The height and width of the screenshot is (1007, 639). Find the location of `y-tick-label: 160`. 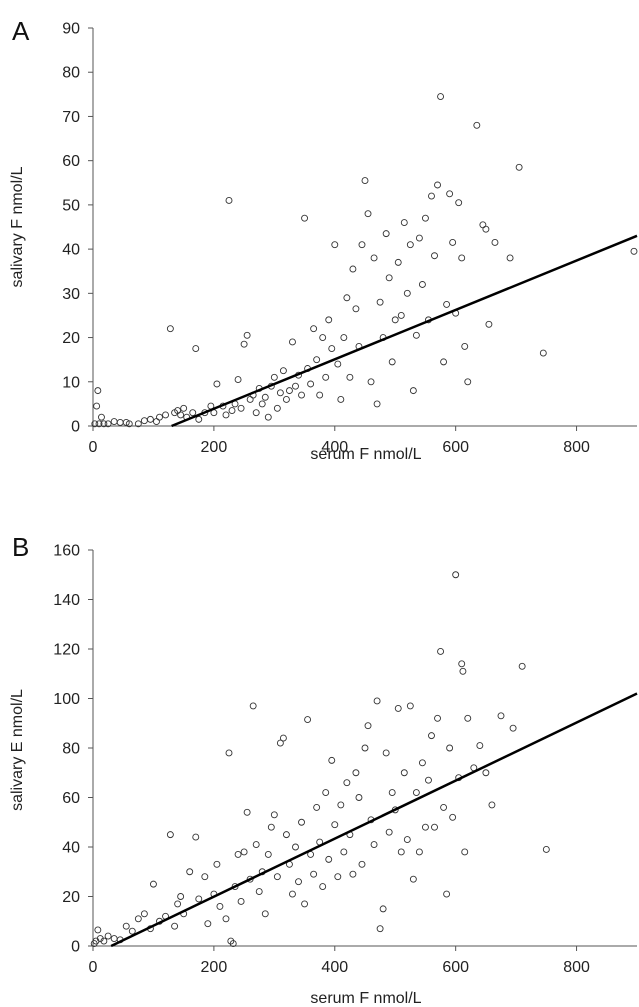

y-tick-label: 160 is located at coordinates (66, 551).